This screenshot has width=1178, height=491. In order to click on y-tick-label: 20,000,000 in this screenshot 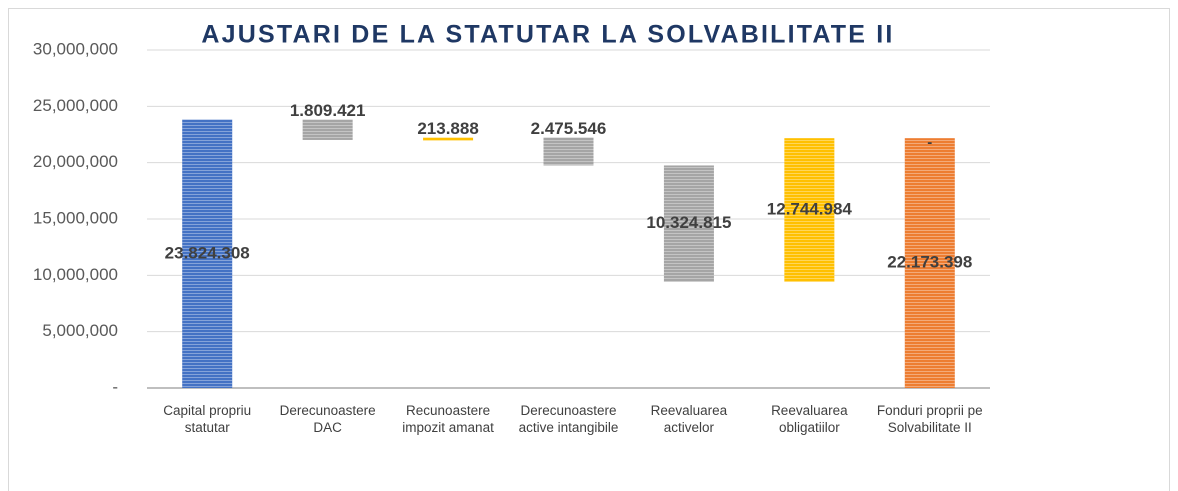, I will do `click(75, 161)`.